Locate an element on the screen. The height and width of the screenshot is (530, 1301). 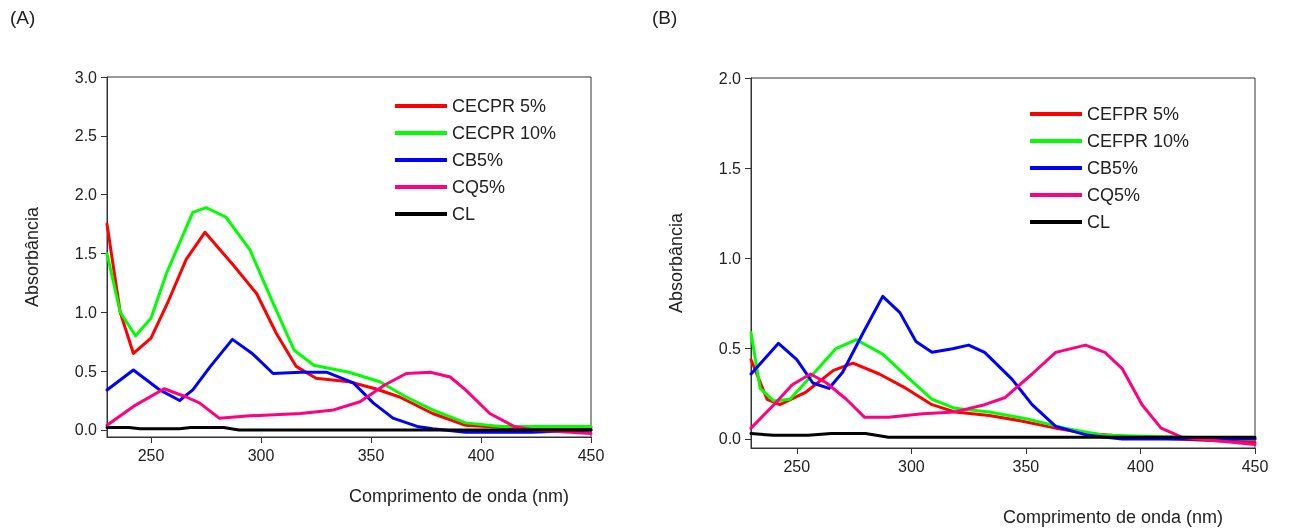
text: (A) is located at coordinates (23, 17).